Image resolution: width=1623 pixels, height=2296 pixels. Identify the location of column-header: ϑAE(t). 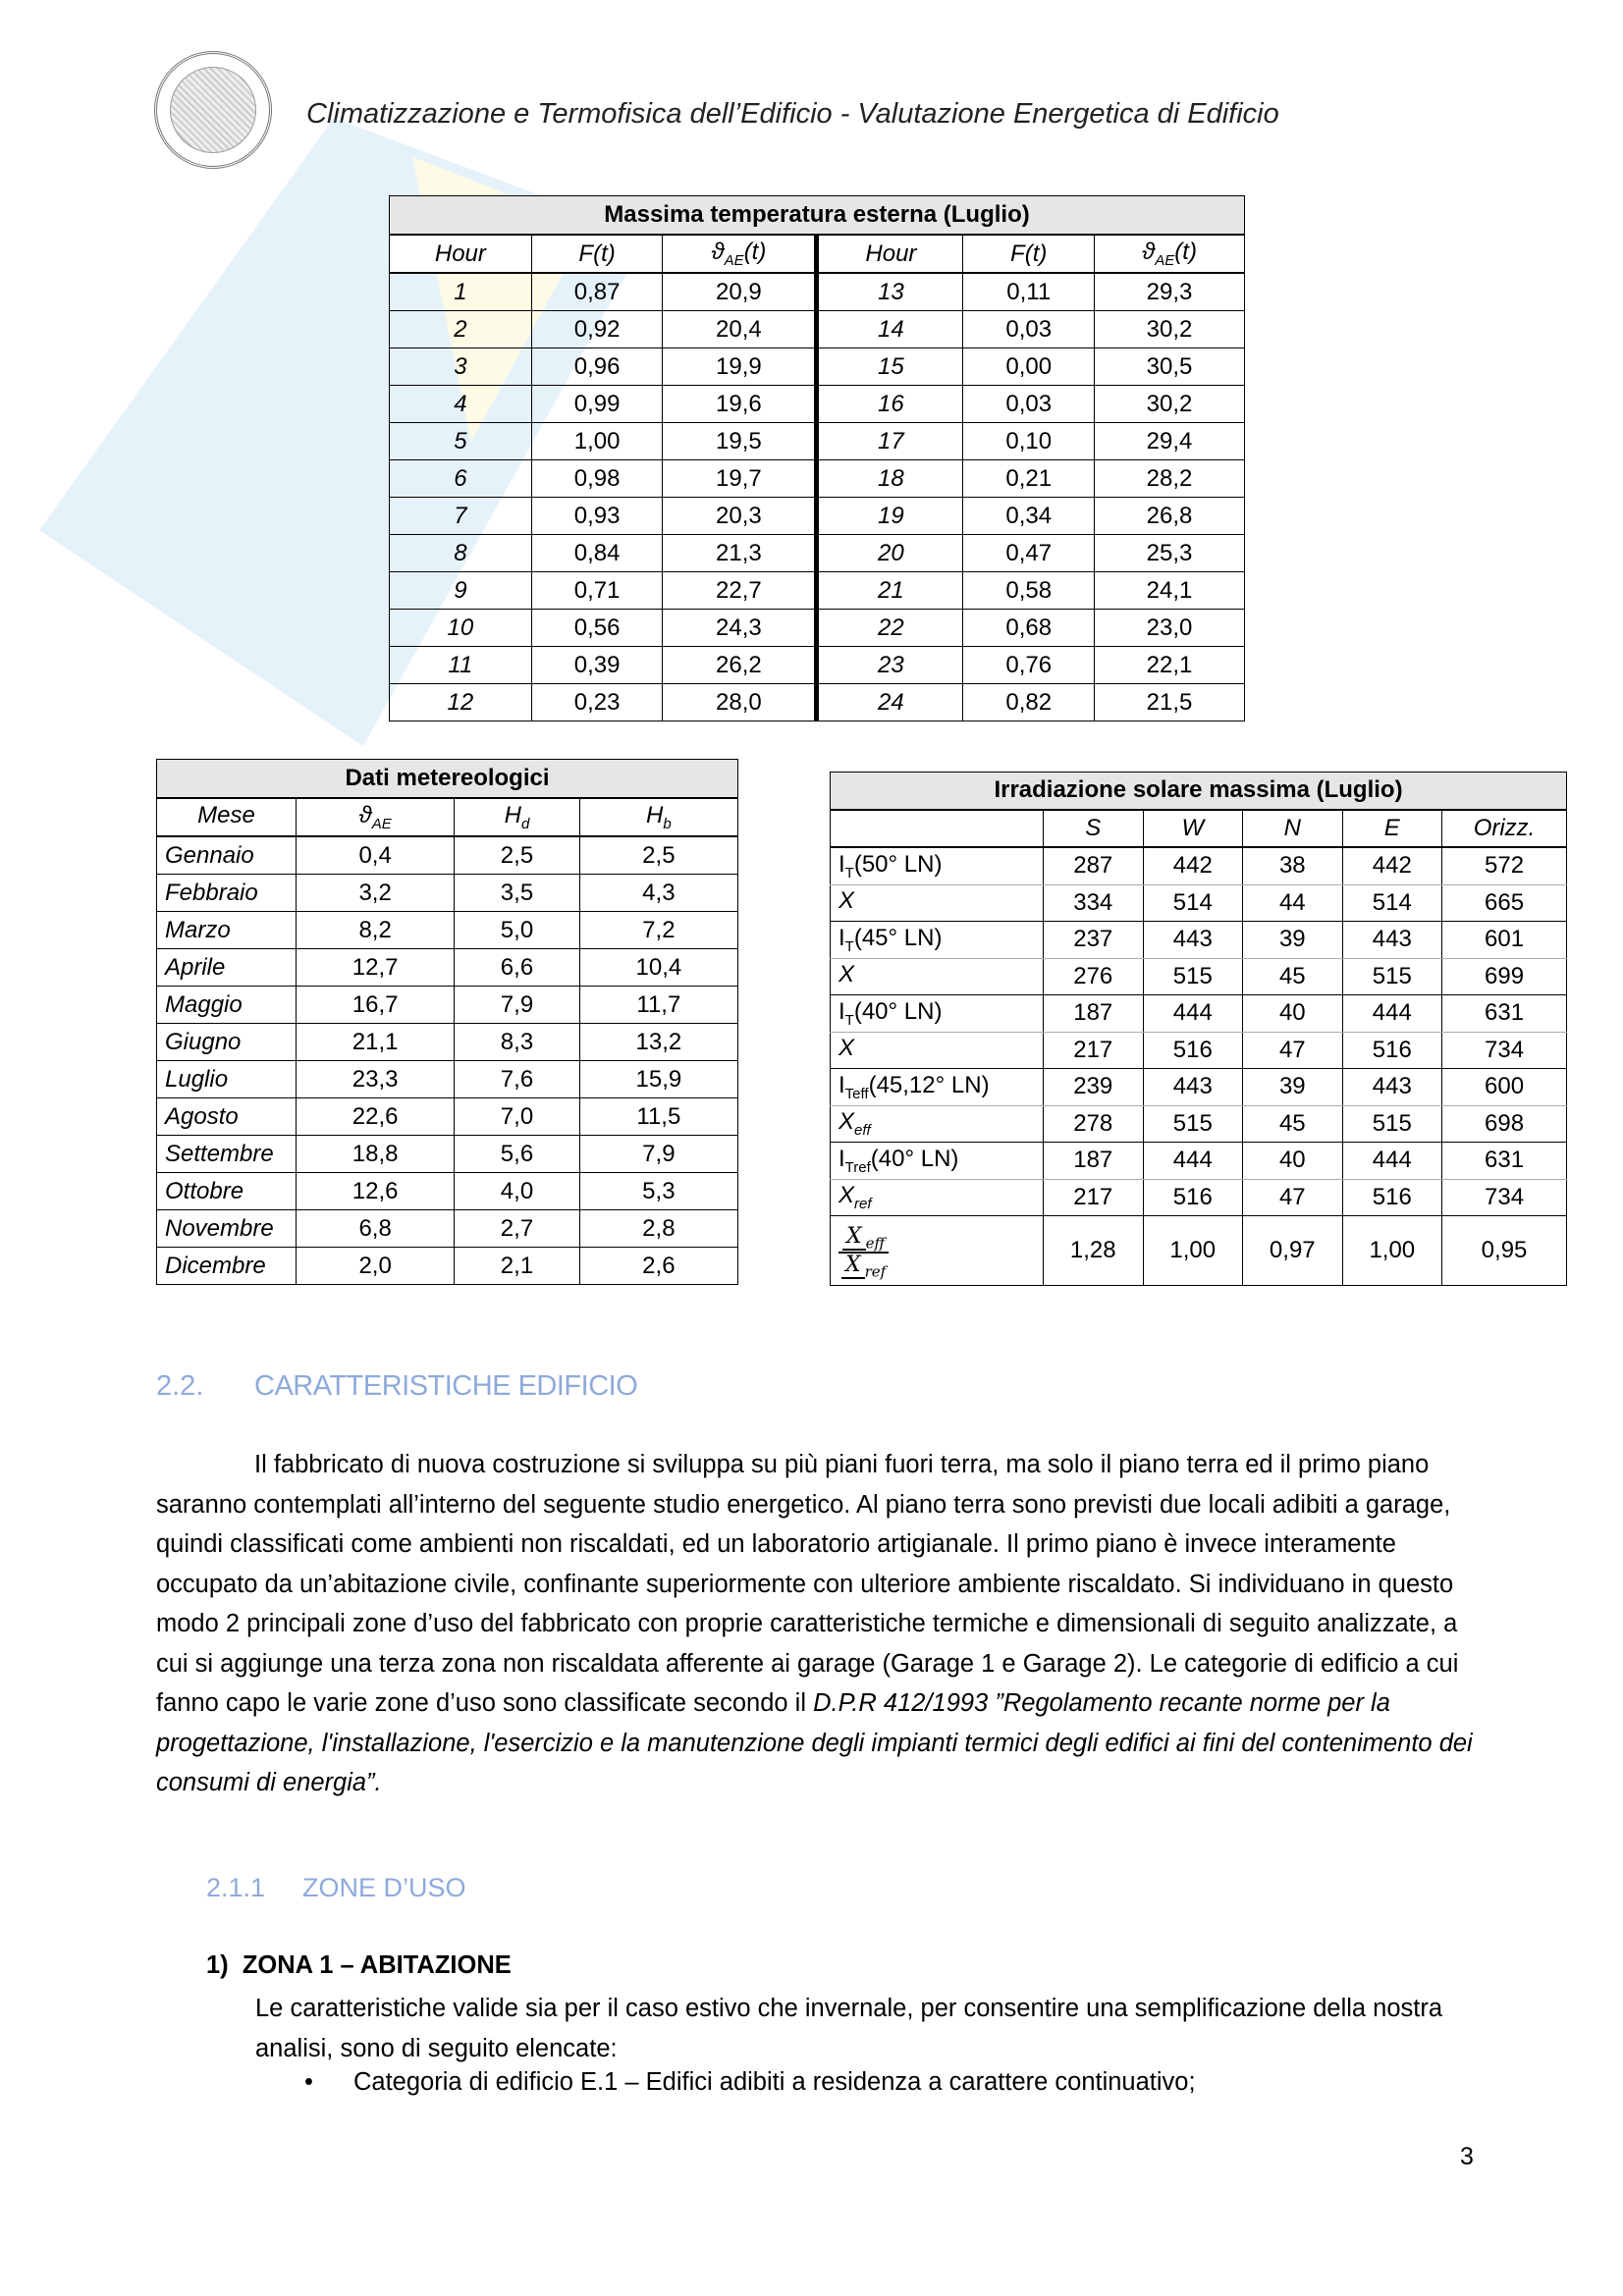
(740, 254).